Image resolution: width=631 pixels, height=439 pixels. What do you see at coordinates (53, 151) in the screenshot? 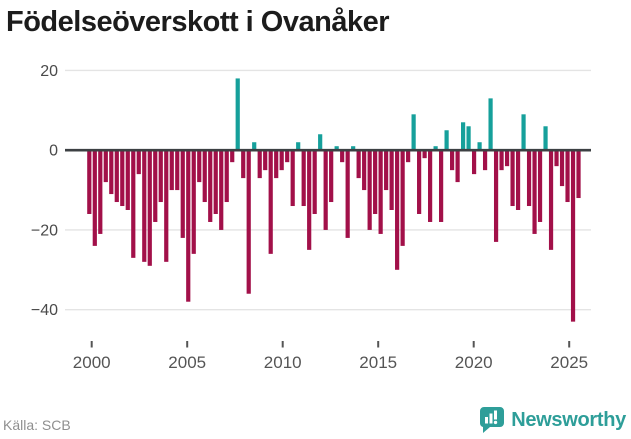
I see `y-axis-tick-label: 0` at bounding box center [53, 151].